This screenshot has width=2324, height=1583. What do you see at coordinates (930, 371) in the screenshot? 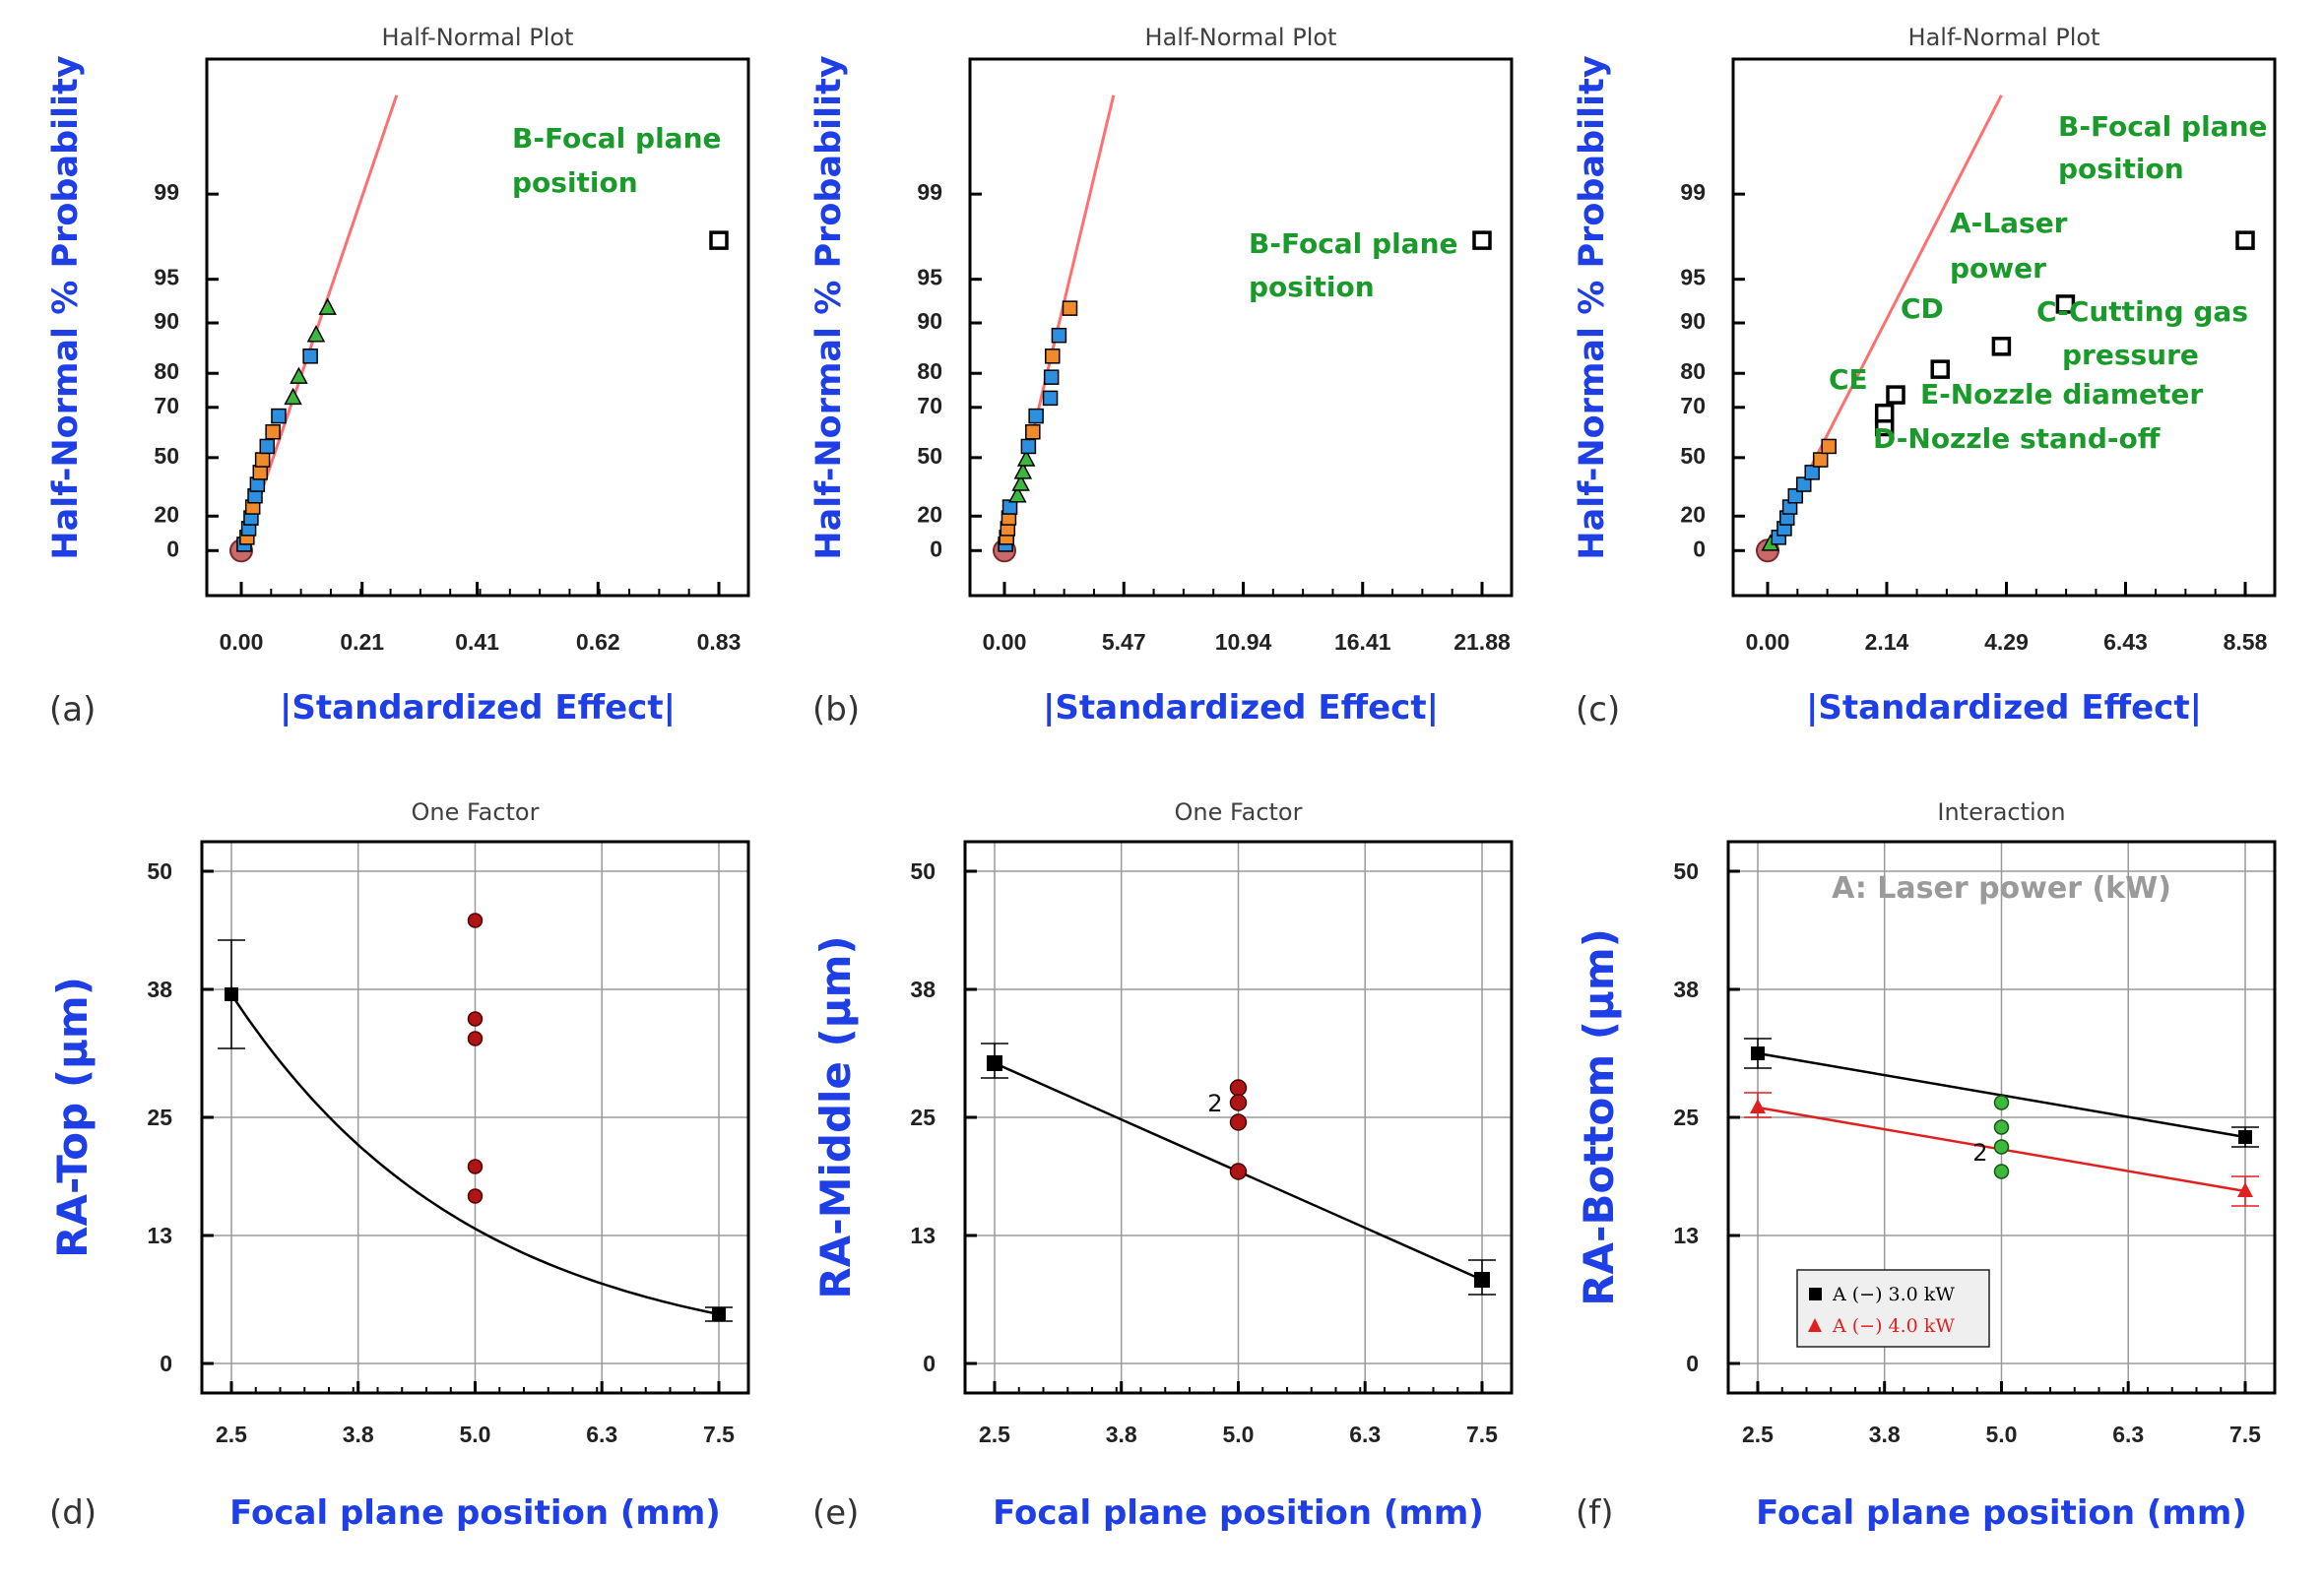
I see `y-tick-label: 80` at bounding box center [930, 371].